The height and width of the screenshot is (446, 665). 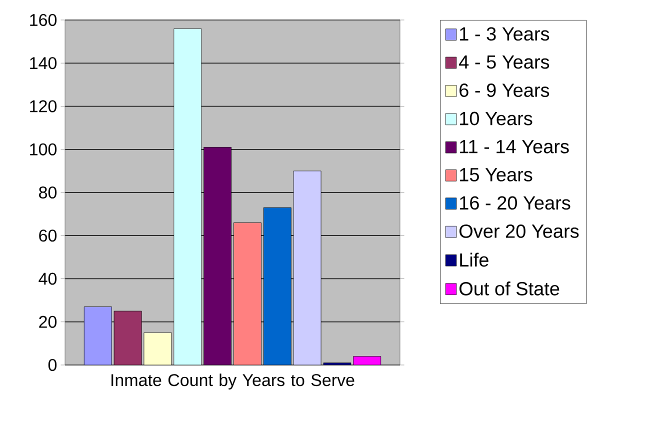 I want to click on y-tick-label: 120, so click(x=43, y=106).